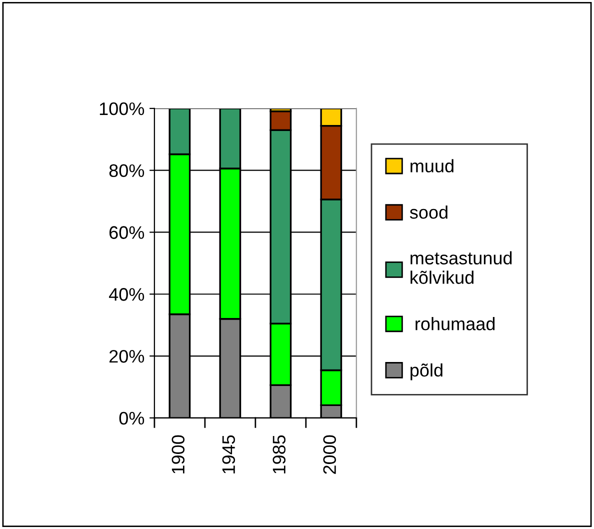  Describe the element at coordinates (279, 454) in the screenshot. I see `x-tick-label: 1985` at that location.